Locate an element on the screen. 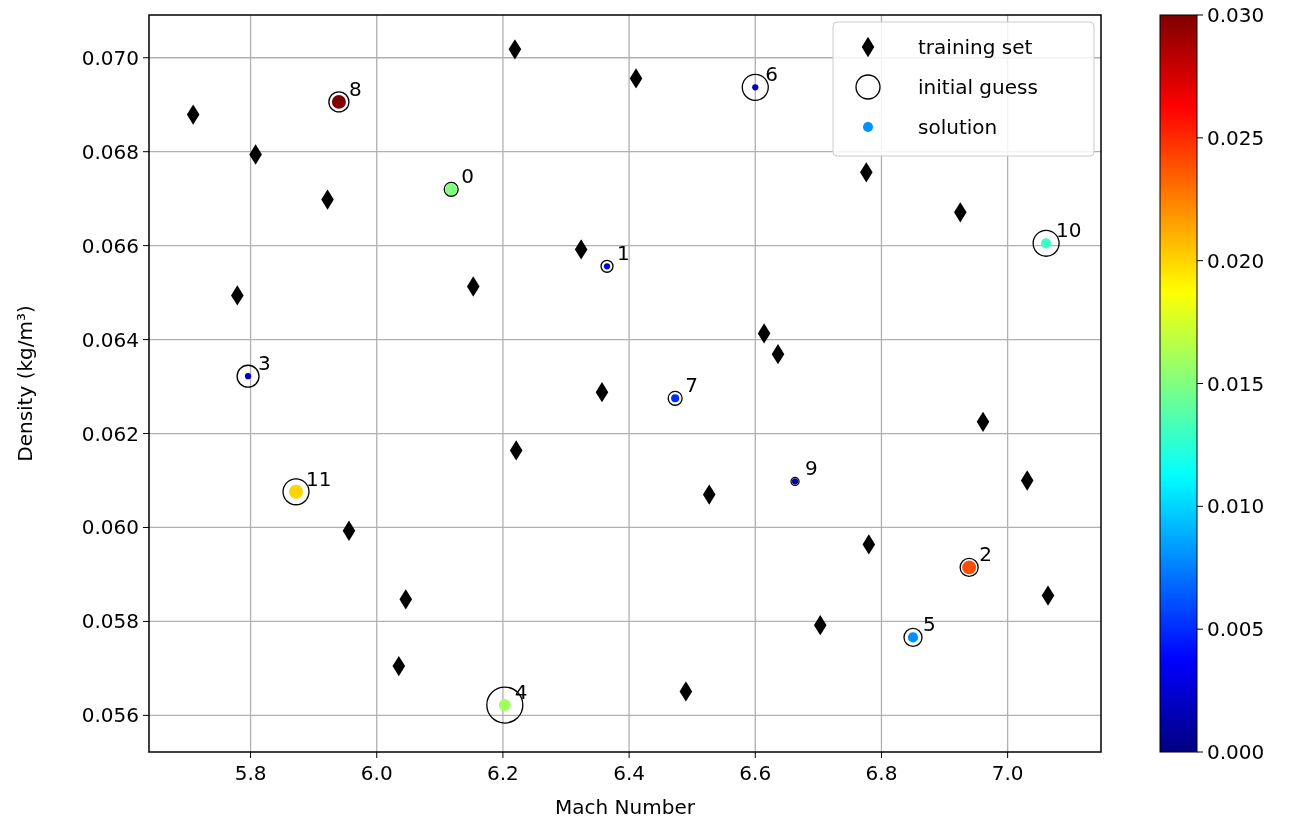 The height and width of the screenshot is (833, 1291). y-tick-label: 0.060 is located at coordinates (110, 527).